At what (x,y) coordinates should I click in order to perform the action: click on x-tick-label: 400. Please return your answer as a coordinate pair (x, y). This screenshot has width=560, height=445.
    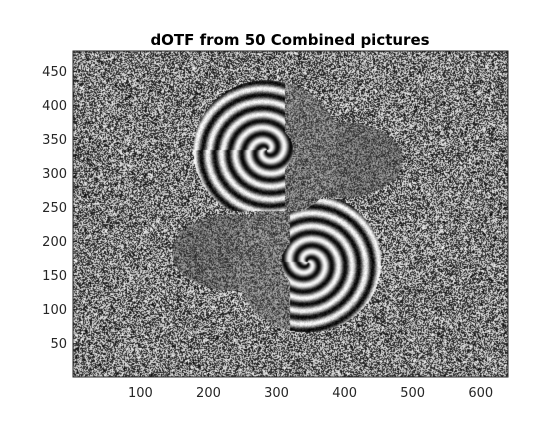
    Looking at the image, I should click on (344, 393).